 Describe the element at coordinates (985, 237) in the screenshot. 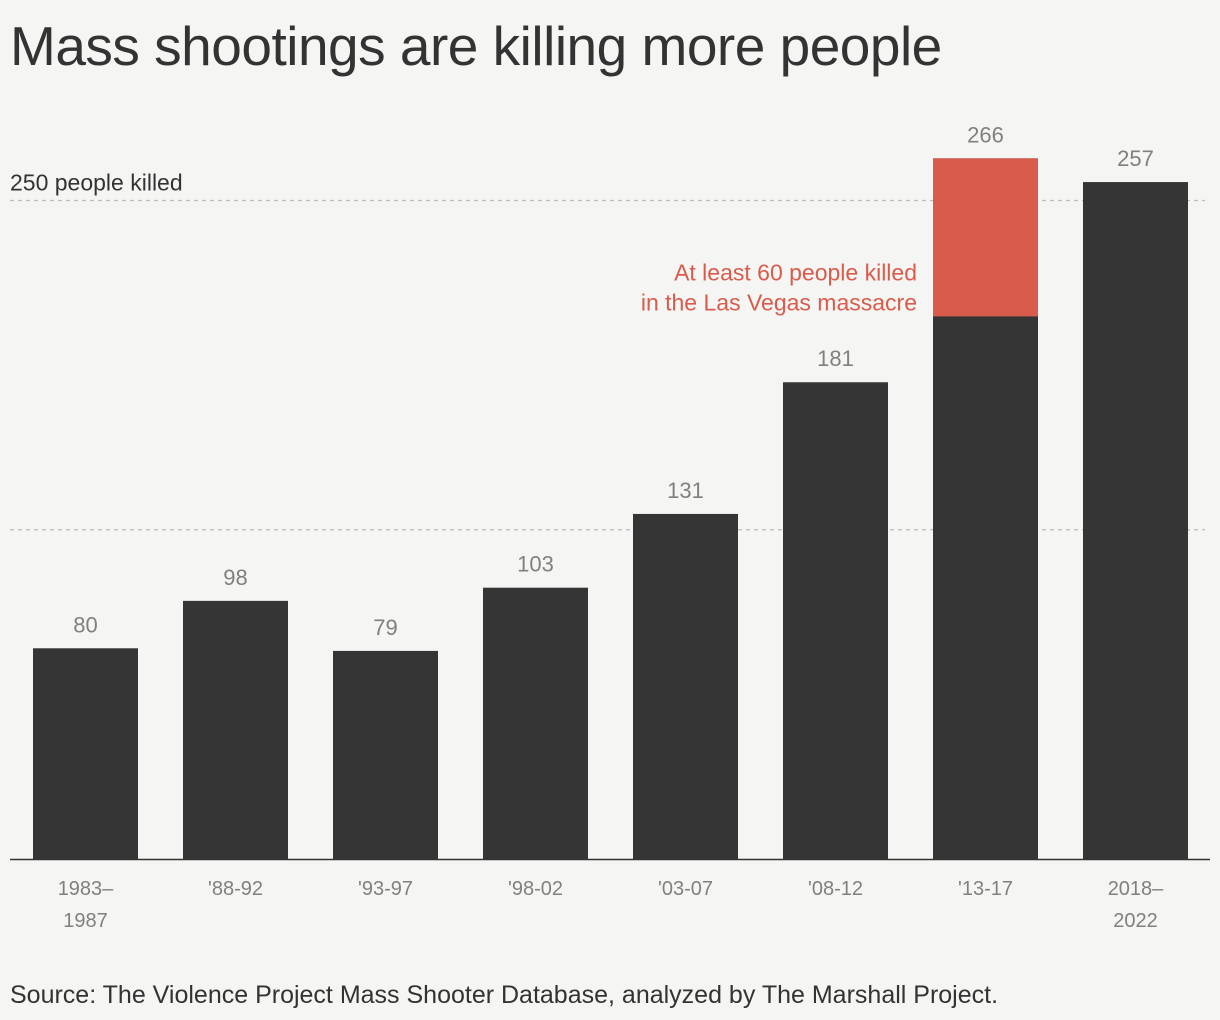

I see `highlight-segment` at that location.